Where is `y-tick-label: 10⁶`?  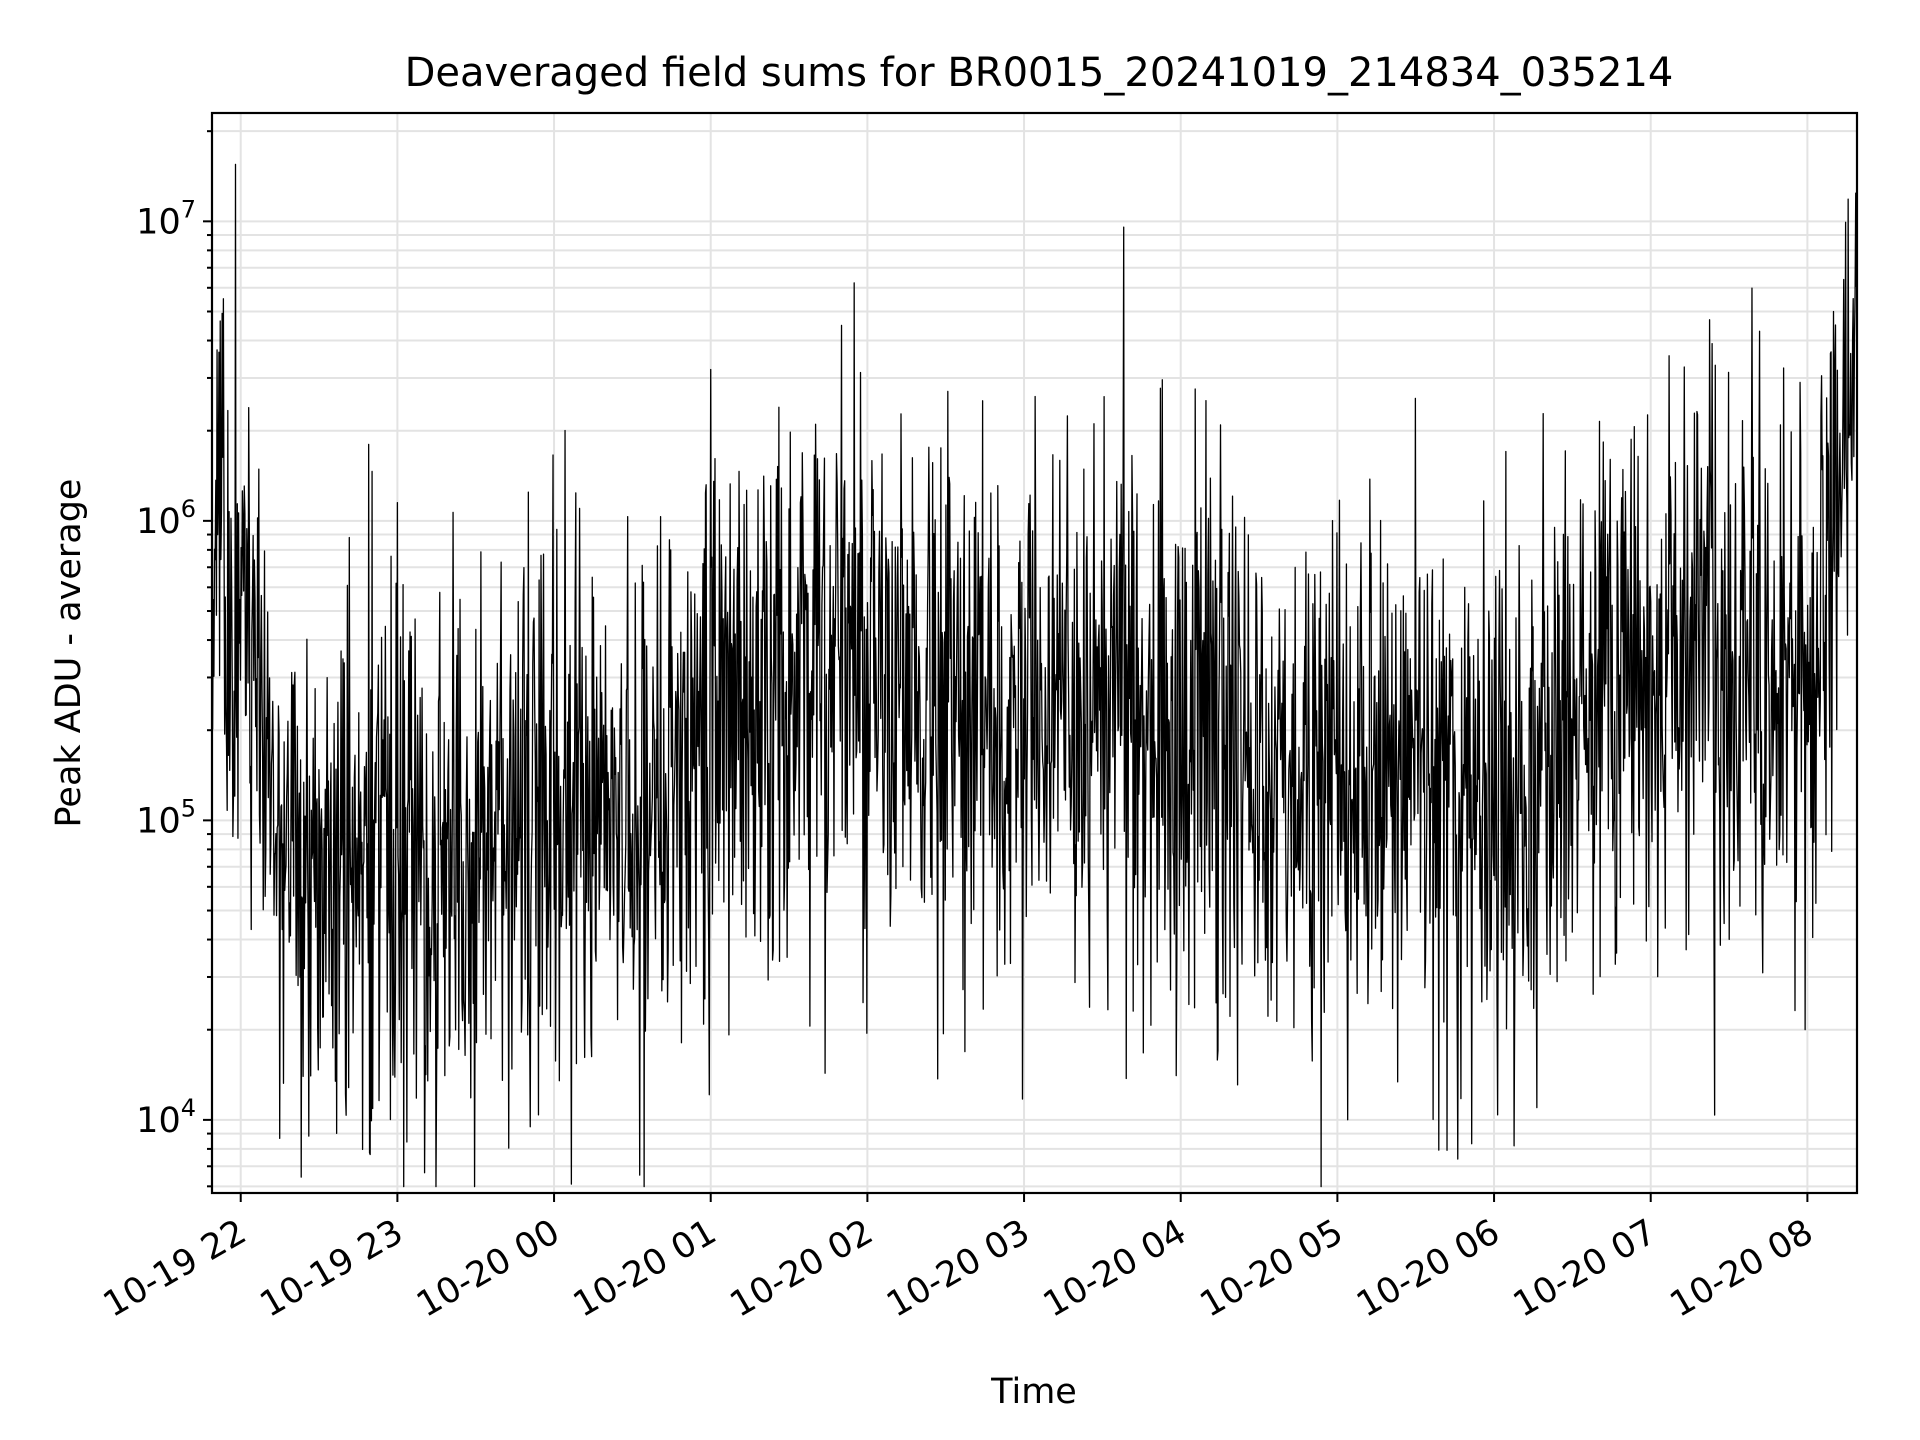 y-tick-label: 10⁶ is located at coordinates (166, 518).